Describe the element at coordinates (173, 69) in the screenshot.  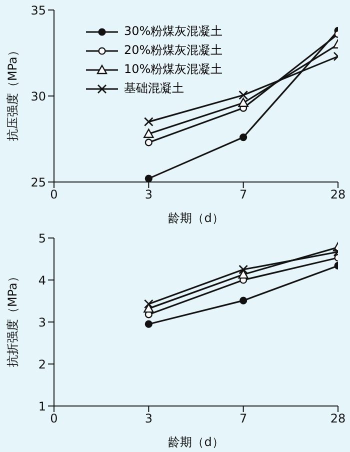
I see `legend-label: 10%粉煤灰混凝土` at that location.